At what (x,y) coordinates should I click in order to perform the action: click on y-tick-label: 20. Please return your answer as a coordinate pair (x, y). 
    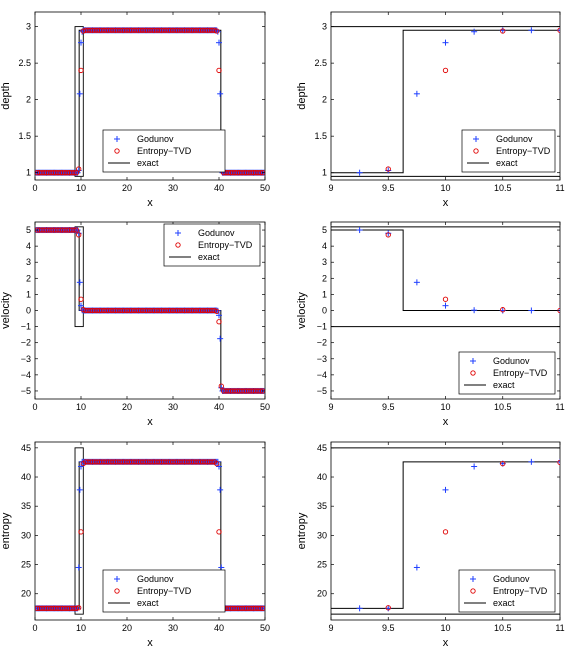
    Looking at the image, I should click on (322, 594).